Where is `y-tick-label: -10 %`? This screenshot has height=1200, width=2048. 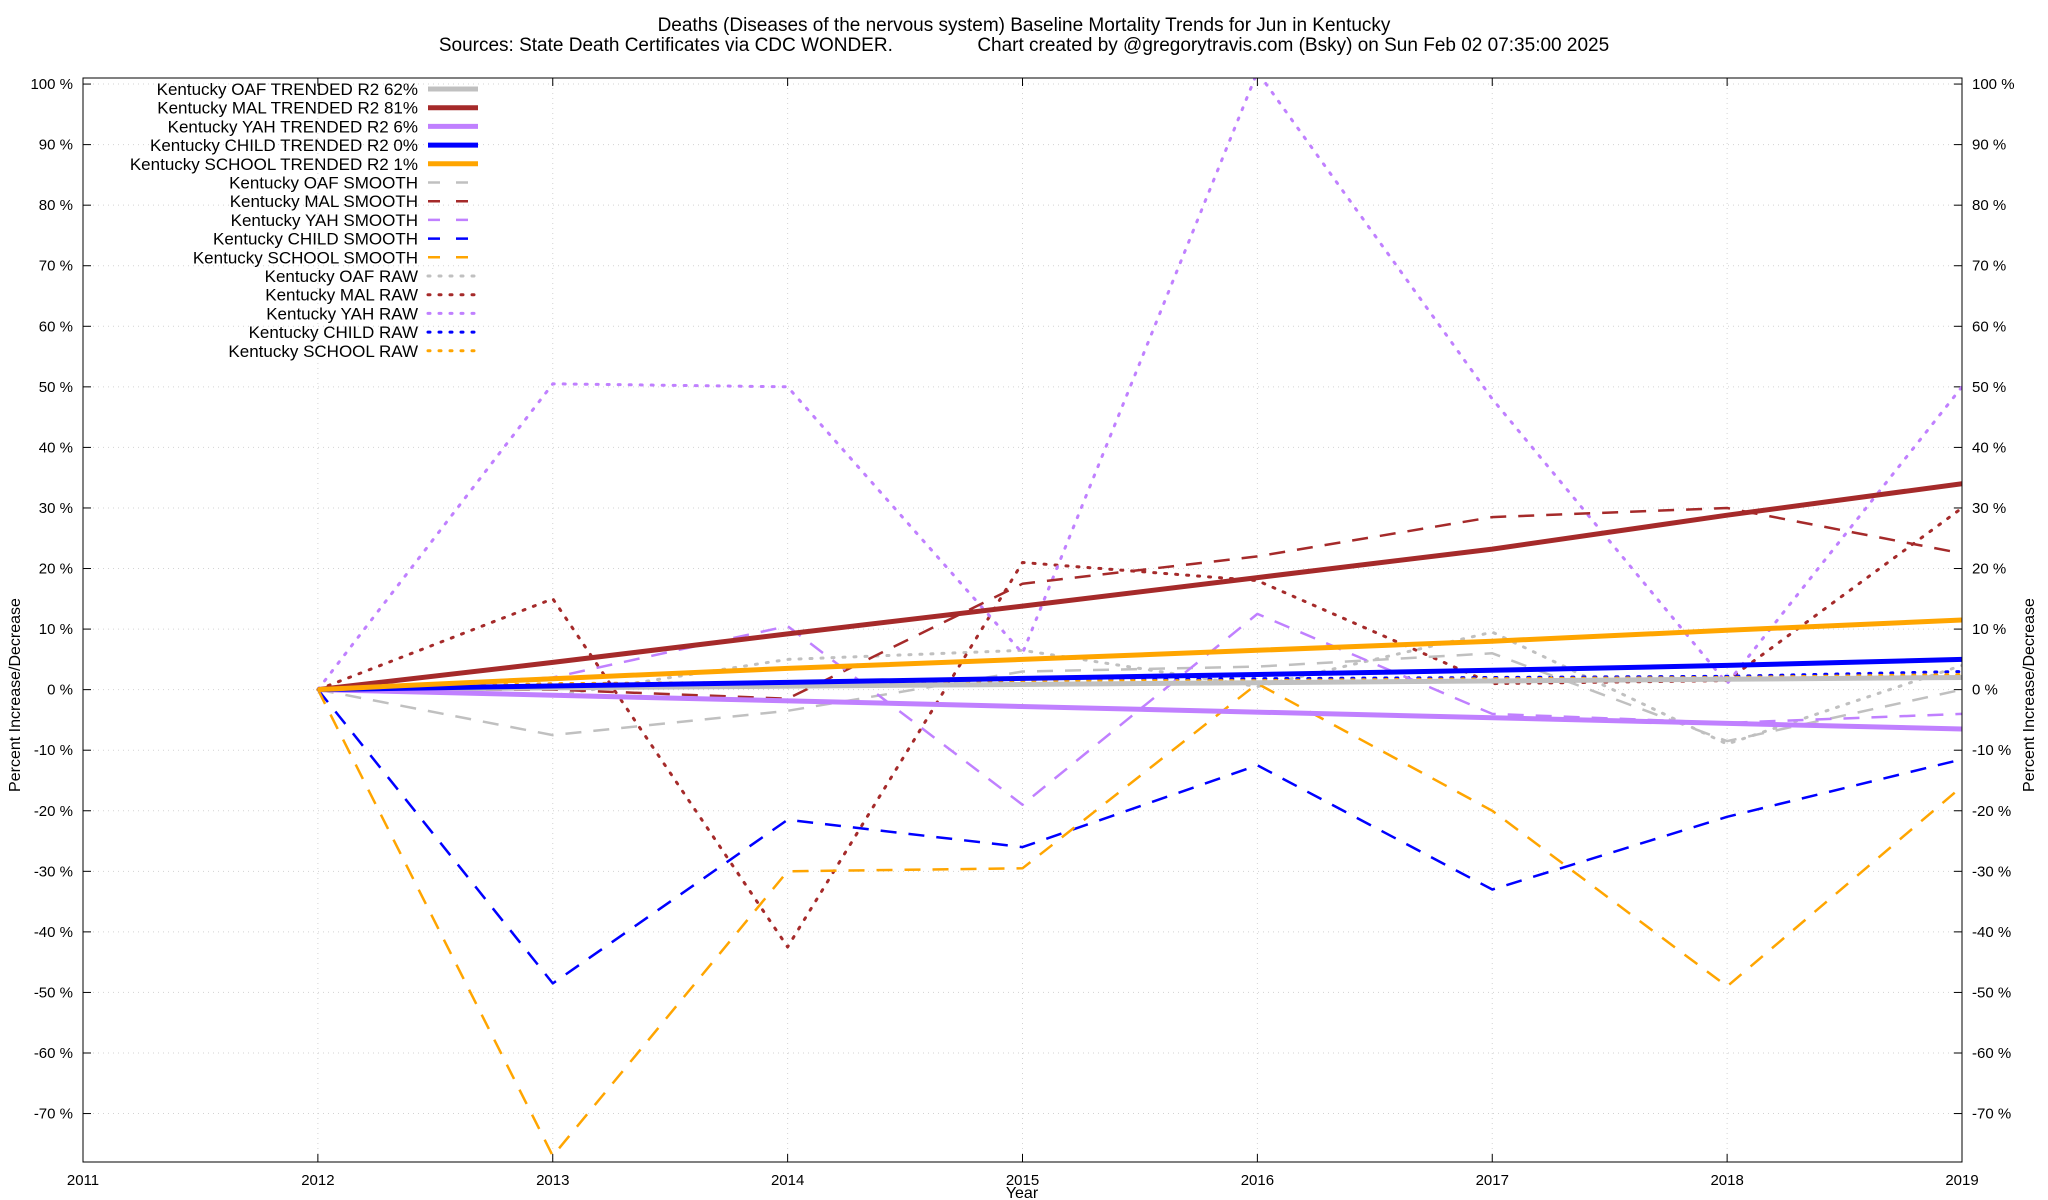 y-tick-label: -10 % is located at coordinates (53, 750).